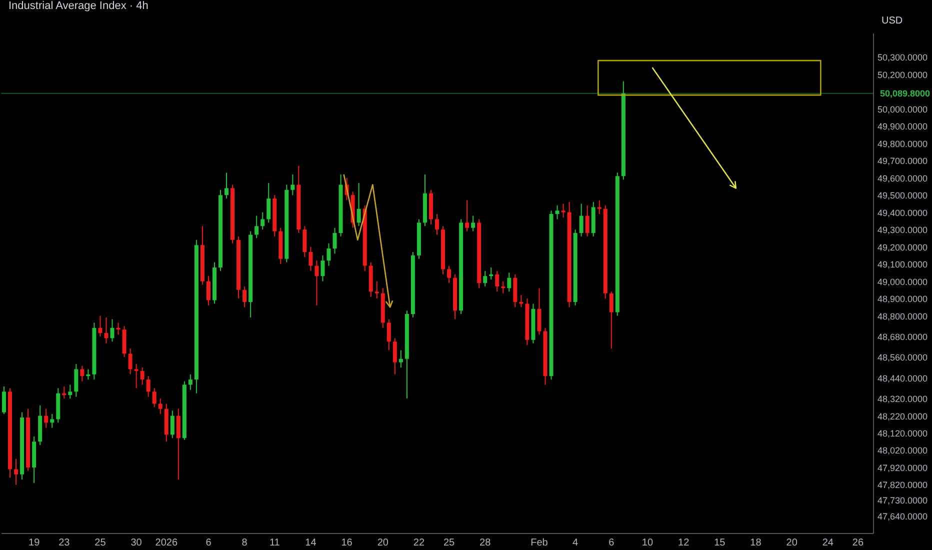 The height and width of the screenshot is (550, 932). I want to click on y-tick-label: 49,200.0000, so click(903, 247).